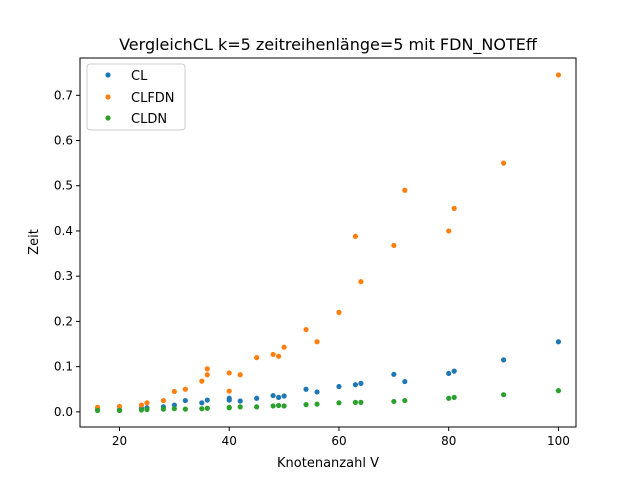 The height and width of the screenshot is (480, 640). What do you see at coordinates (63, 276) in the screenshot?
I see `y-tick-label: 0.3` at bounding box center [63, 276].